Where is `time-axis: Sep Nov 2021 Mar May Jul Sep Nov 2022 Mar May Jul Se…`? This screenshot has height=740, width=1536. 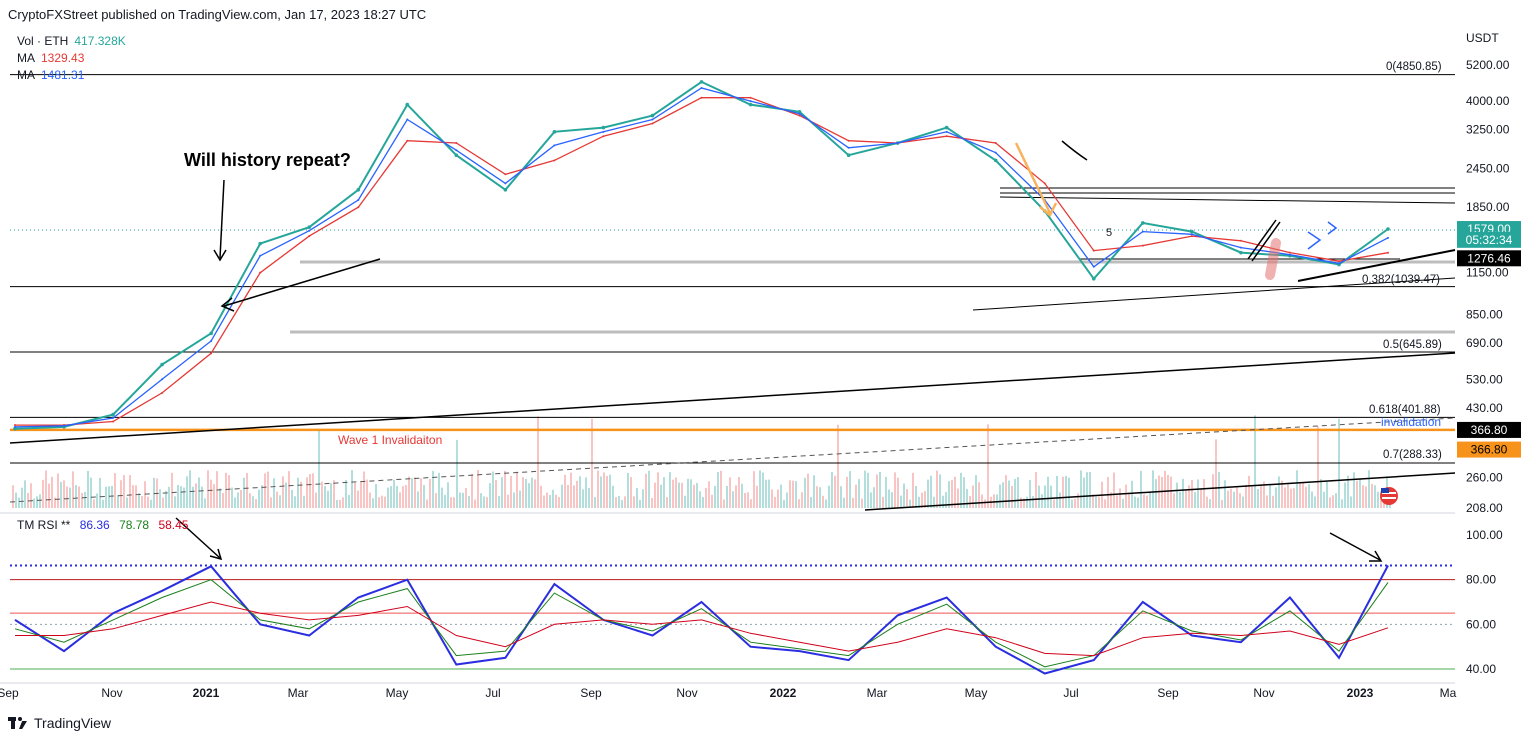
time-axis: Sep Nov 2021 Mar May Jul Sep Nov 2022 Mar May Jul Se… is located at coordinates (728, 693).